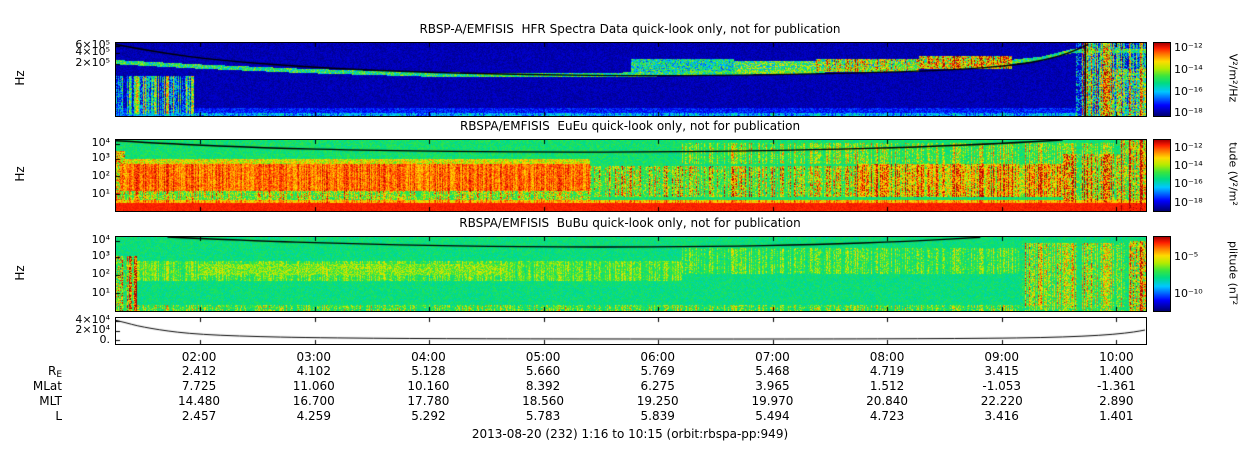 This screenshot has width=1250, height=449. Describe the element at coordinates (657, 357) in the screenshot. I see `time-tick-label: 06:00` at that location.